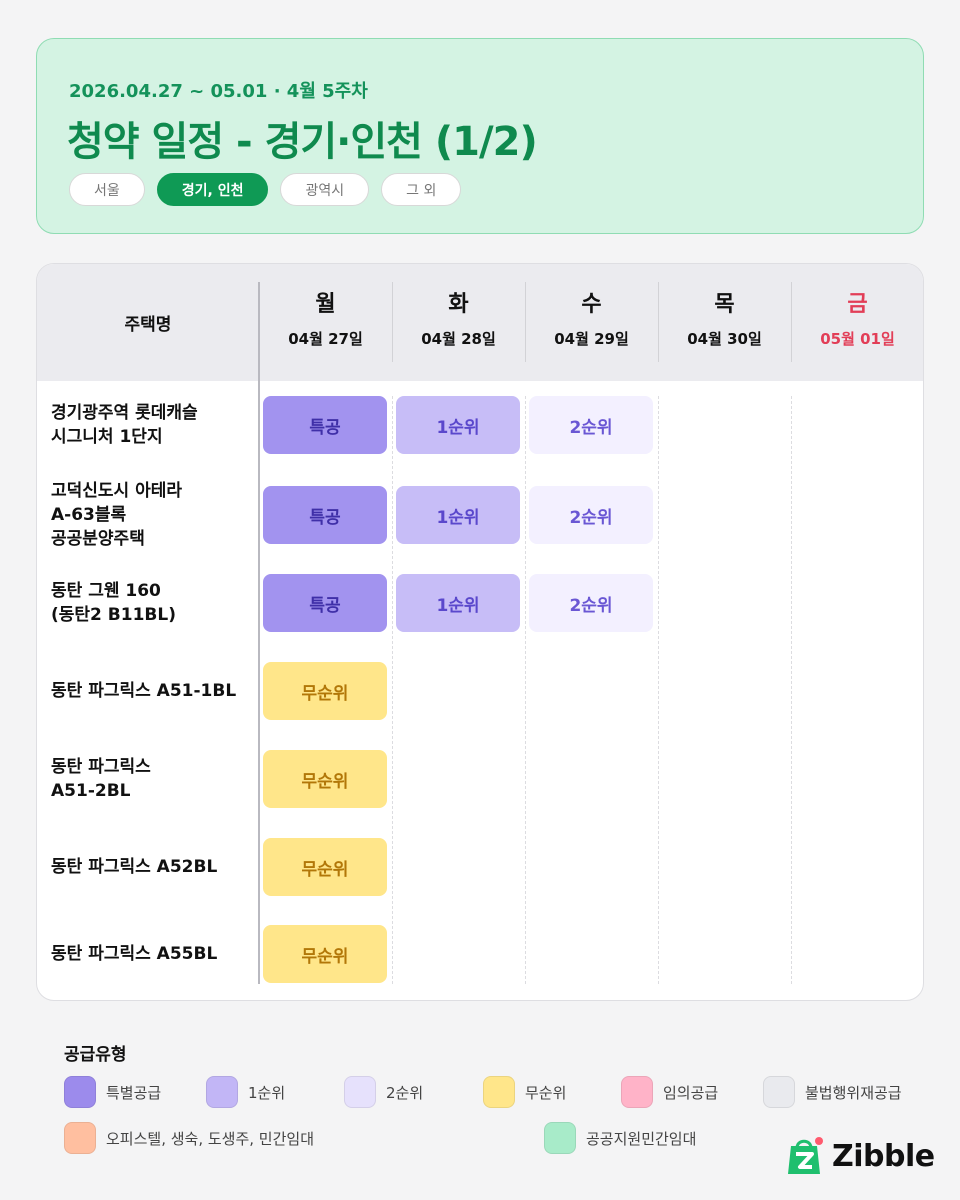 The height and width of the screenshot is (1200, 960). I want to click on legend-item: 공공지원민간임대, so click(620, 1138).